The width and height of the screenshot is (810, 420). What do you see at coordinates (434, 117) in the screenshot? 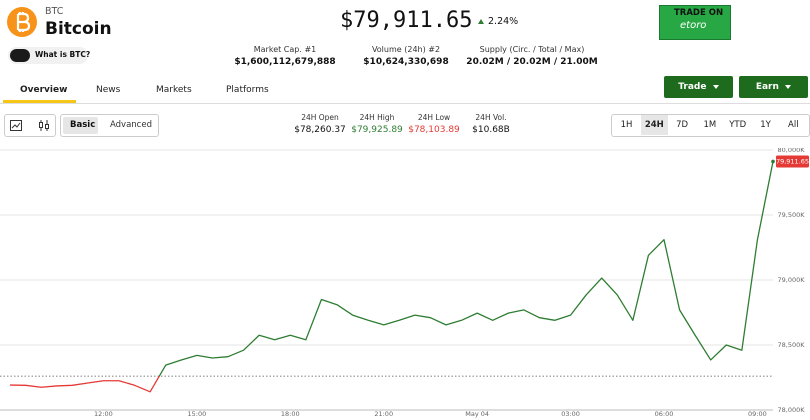
I see `day-stat-label: 24H Low` at bounding box center [434, 117].